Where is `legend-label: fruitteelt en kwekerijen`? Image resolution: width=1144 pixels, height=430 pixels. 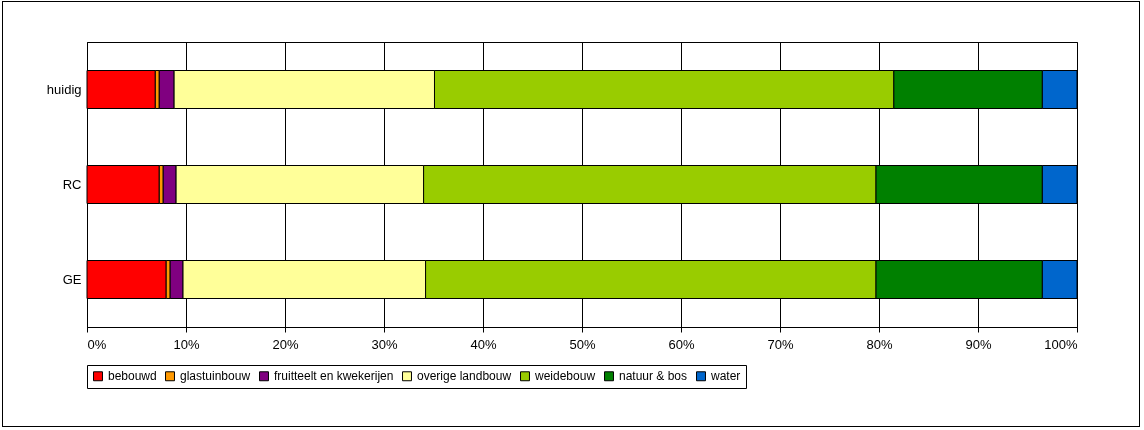
legend-label: fruitteelt en kwekerijen is located at coordinates (334, 376).